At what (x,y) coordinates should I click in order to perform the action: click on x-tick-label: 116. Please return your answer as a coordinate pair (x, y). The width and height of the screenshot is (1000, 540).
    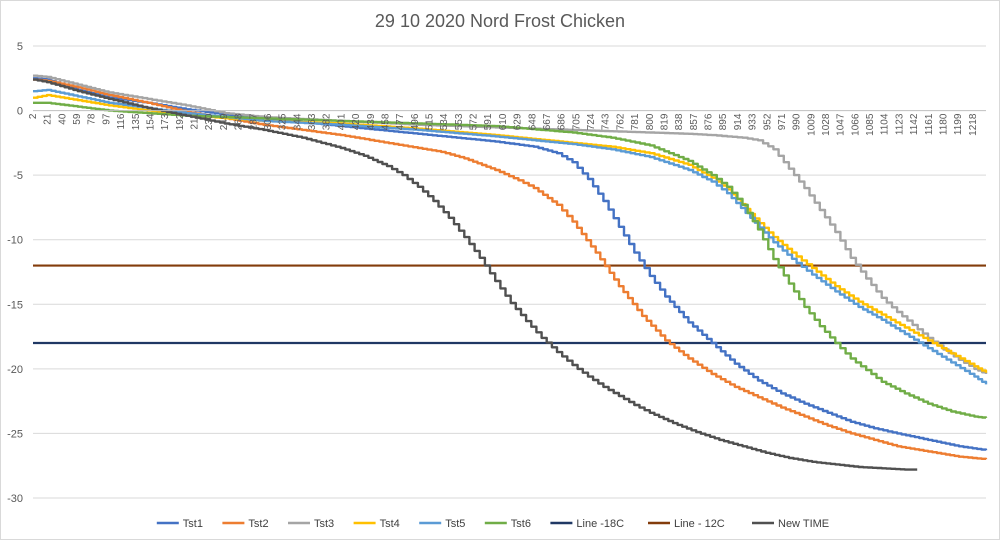
    Looking at the image, I should click on (121, 121).